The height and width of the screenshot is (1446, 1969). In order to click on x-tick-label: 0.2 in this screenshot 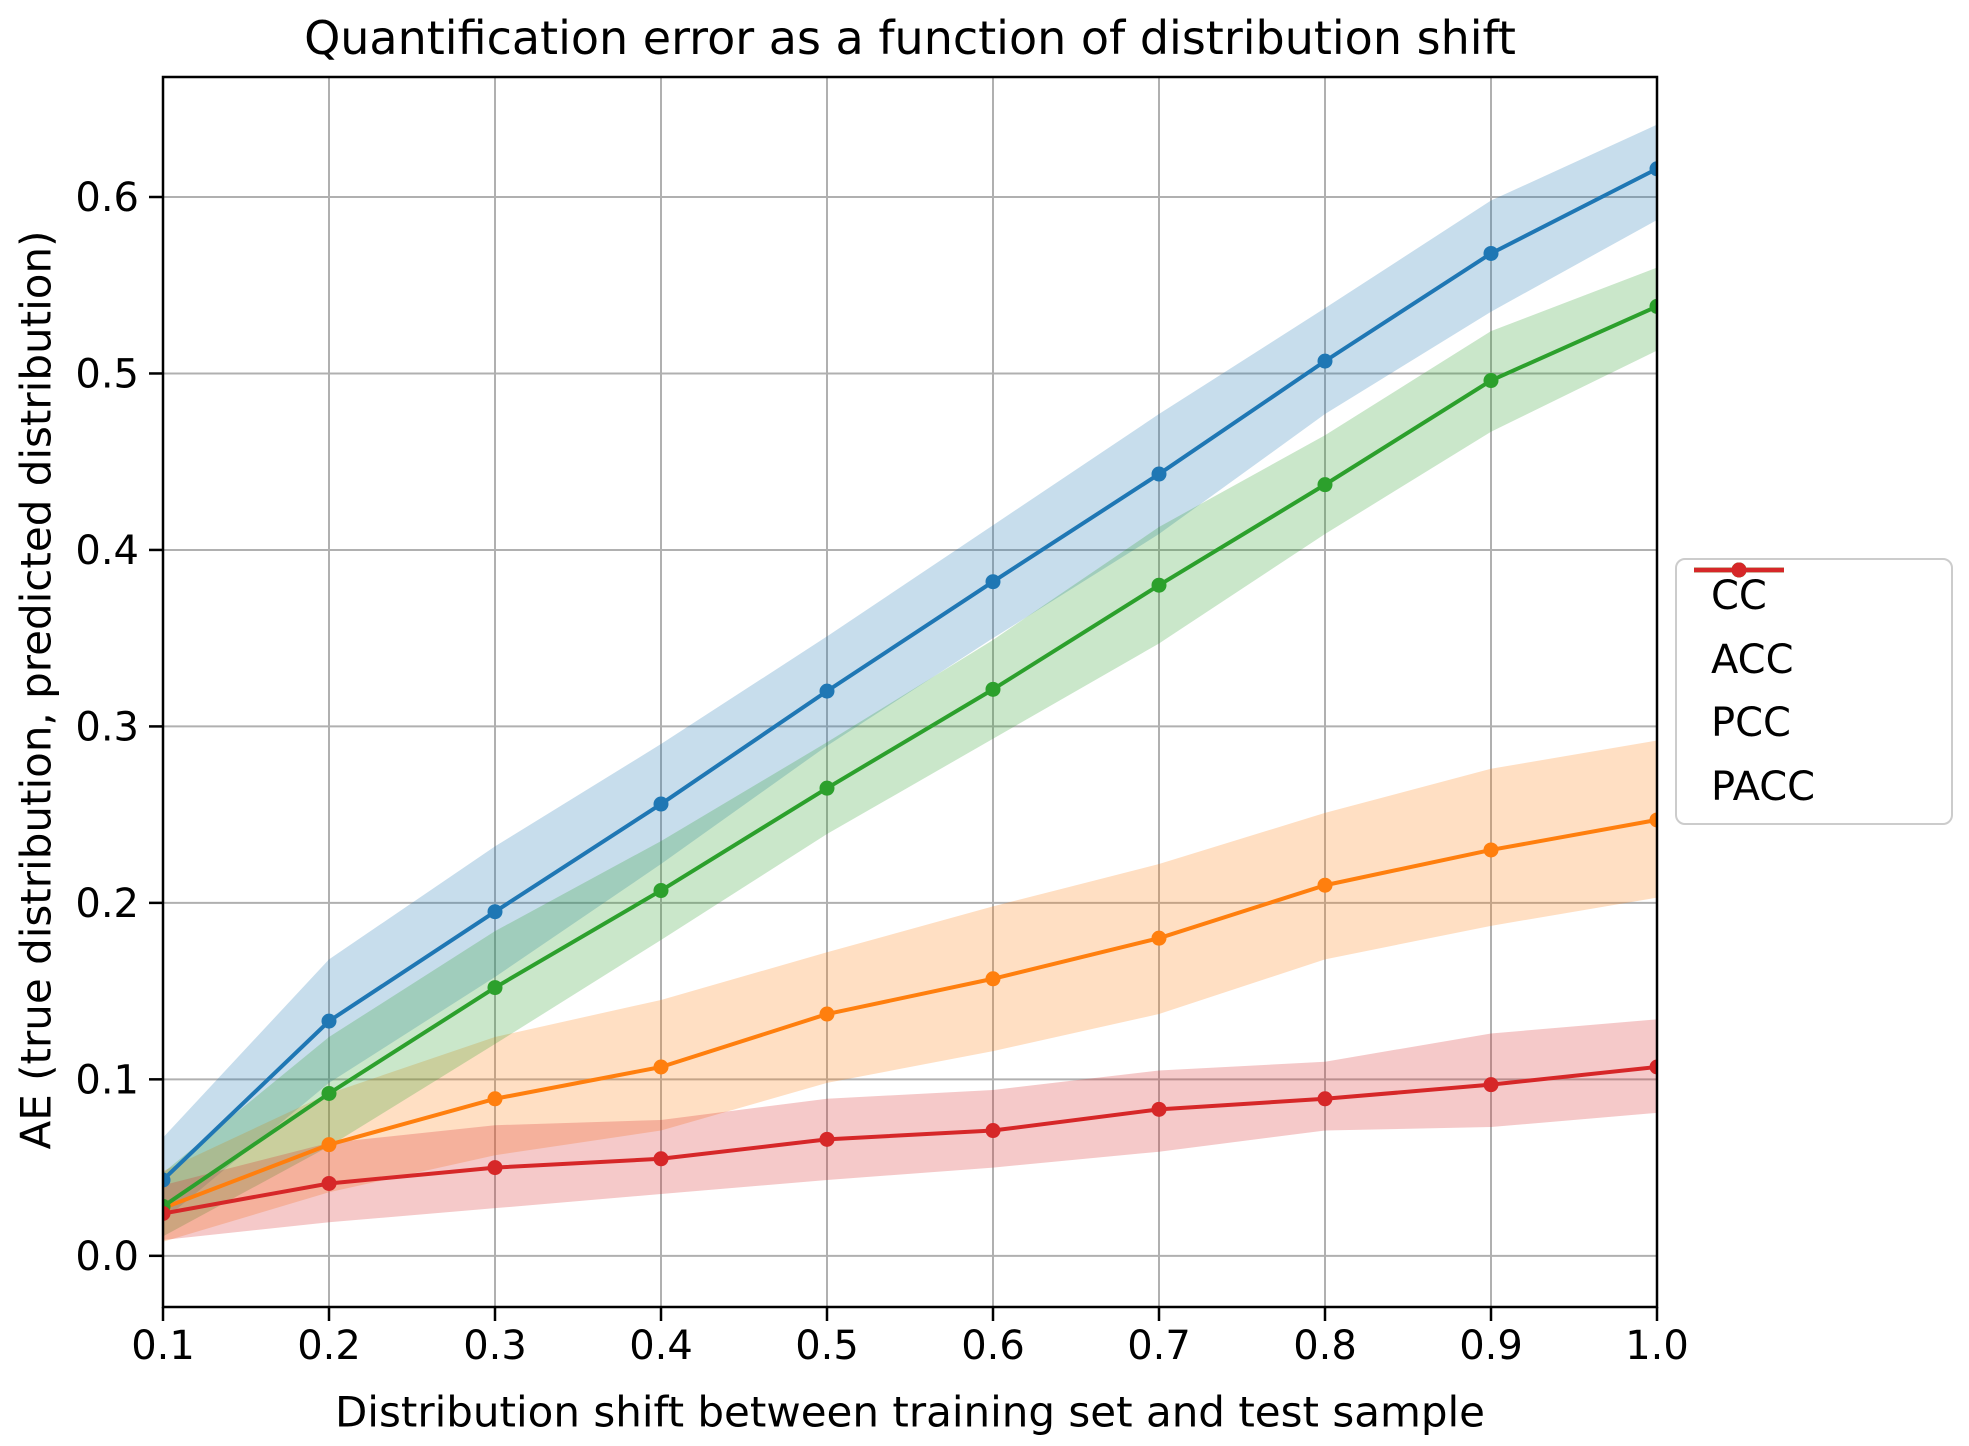, I will do `click(329, 1346)`.